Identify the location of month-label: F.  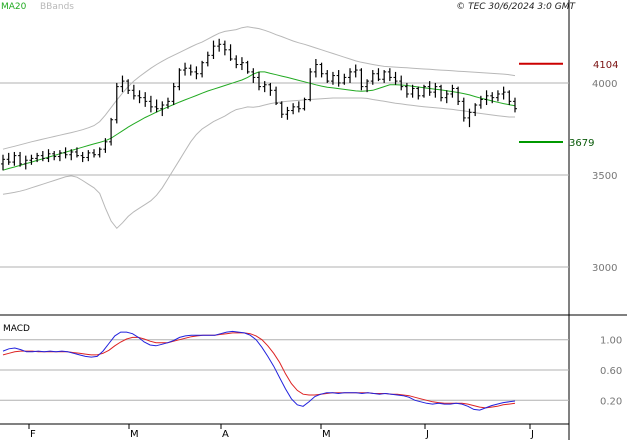
(33, 434).